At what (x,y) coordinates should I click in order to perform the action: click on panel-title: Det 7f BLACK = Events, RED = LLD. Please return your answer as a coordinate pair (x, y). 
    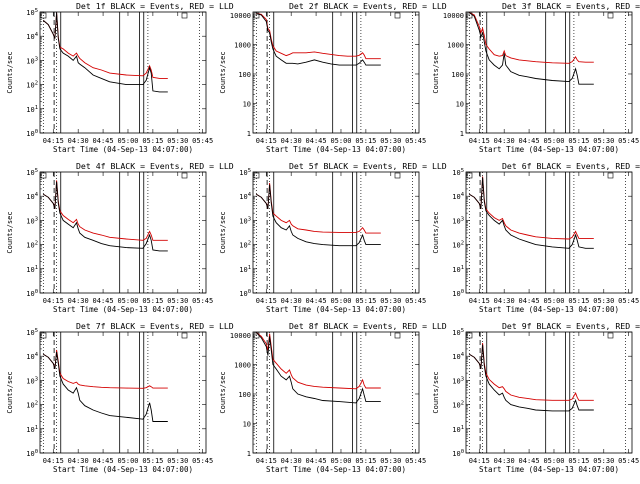
    Looking at the image, I should click on (155, 326).